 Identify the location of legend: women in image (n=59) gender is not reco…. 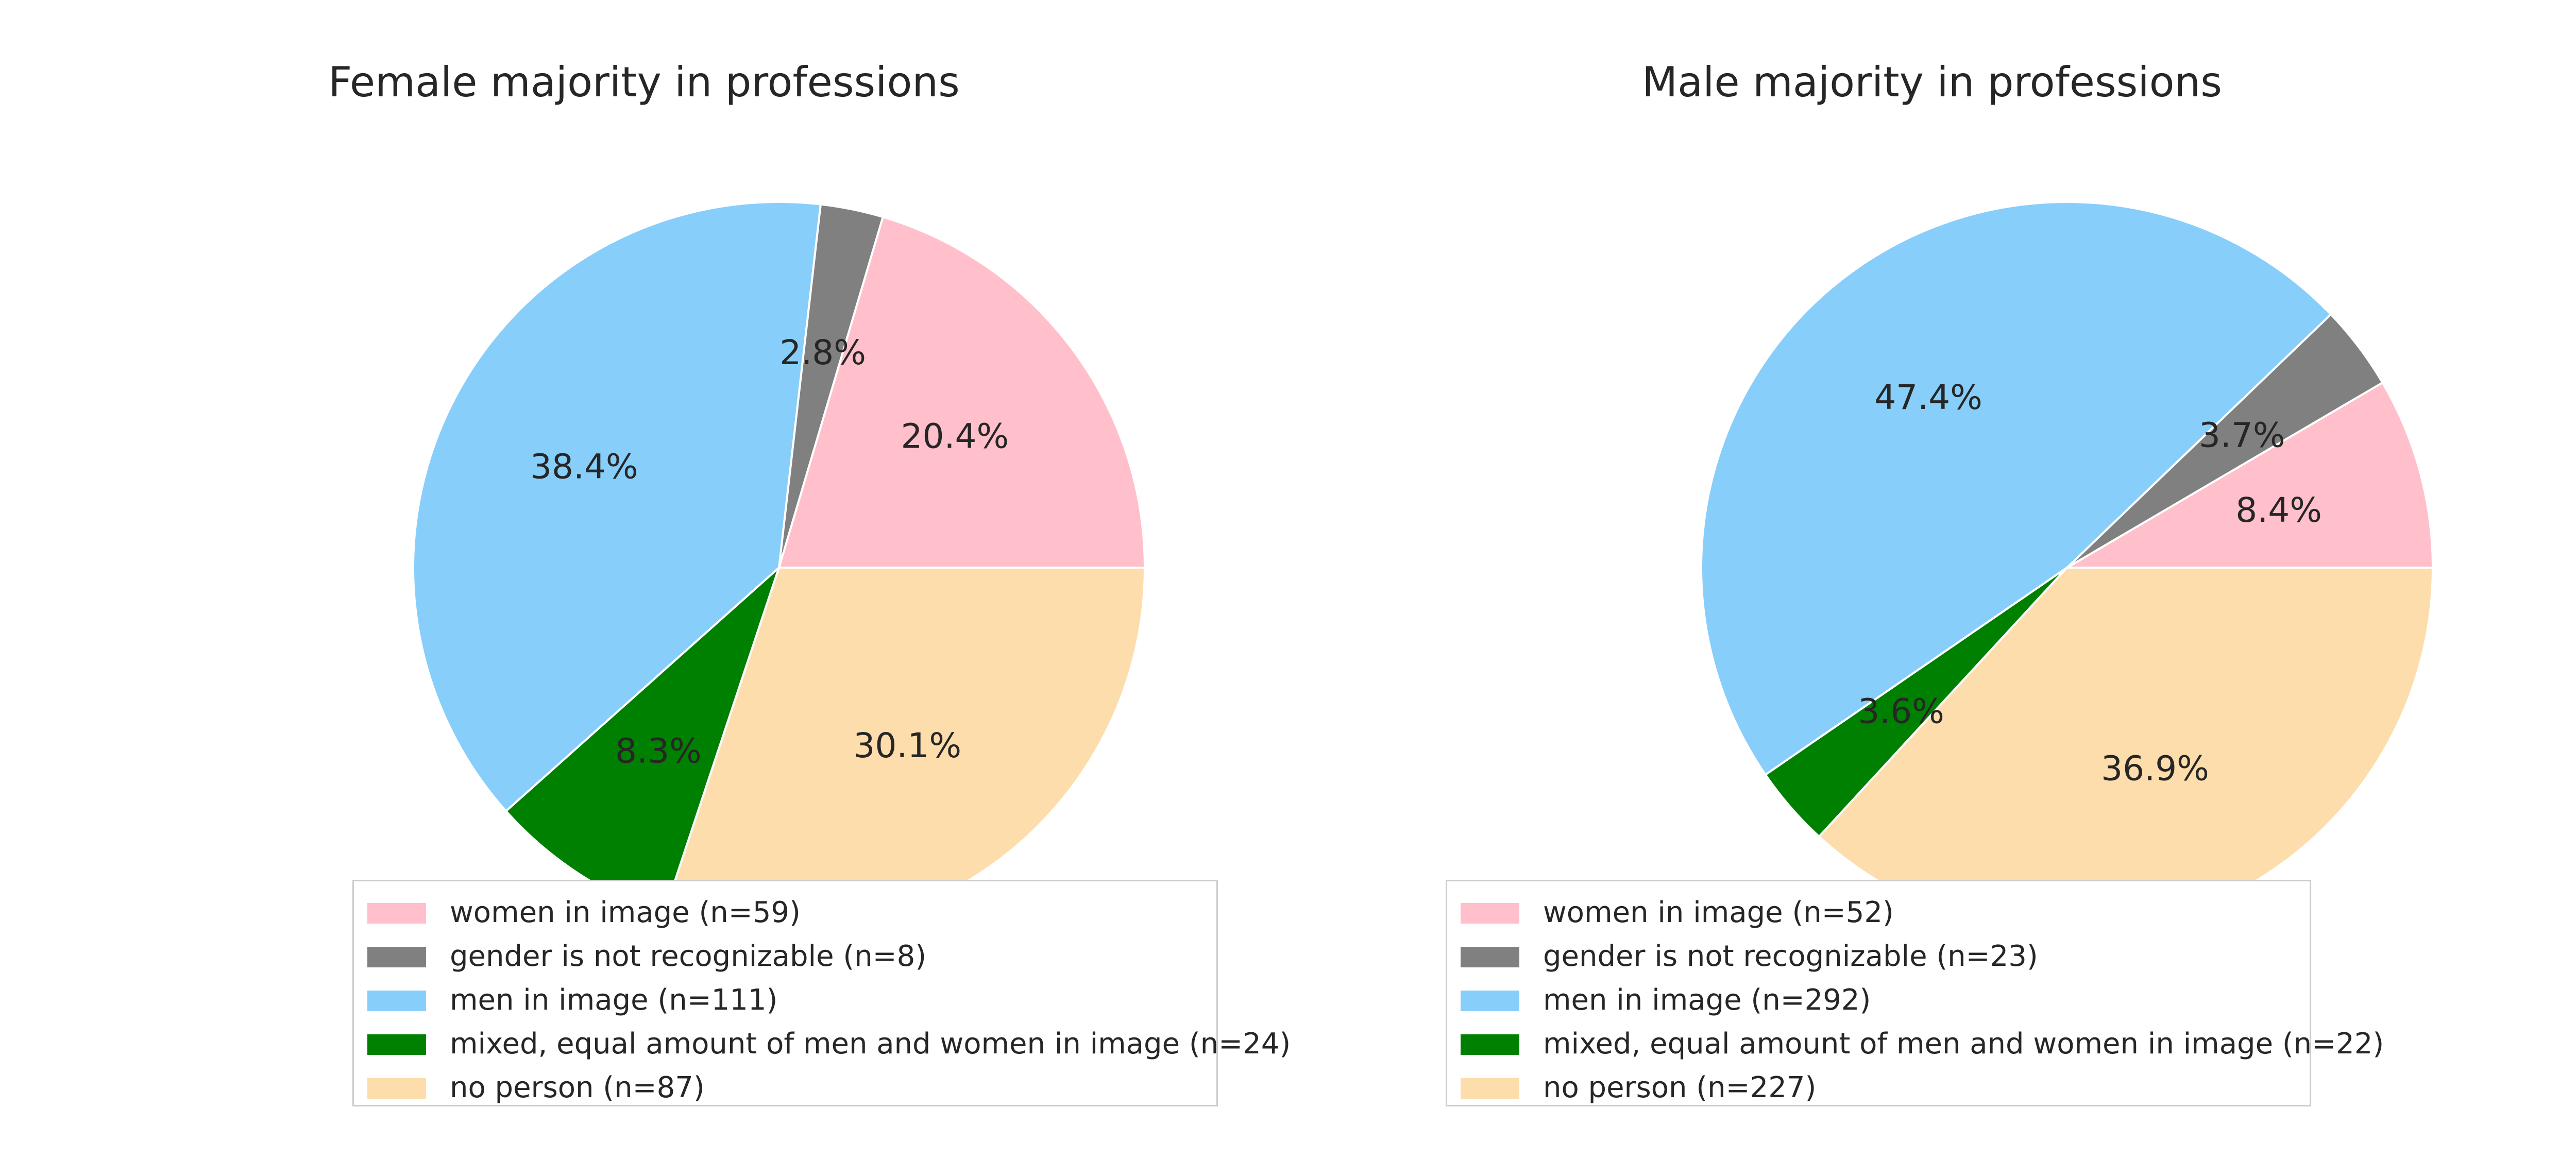
(821, 993).